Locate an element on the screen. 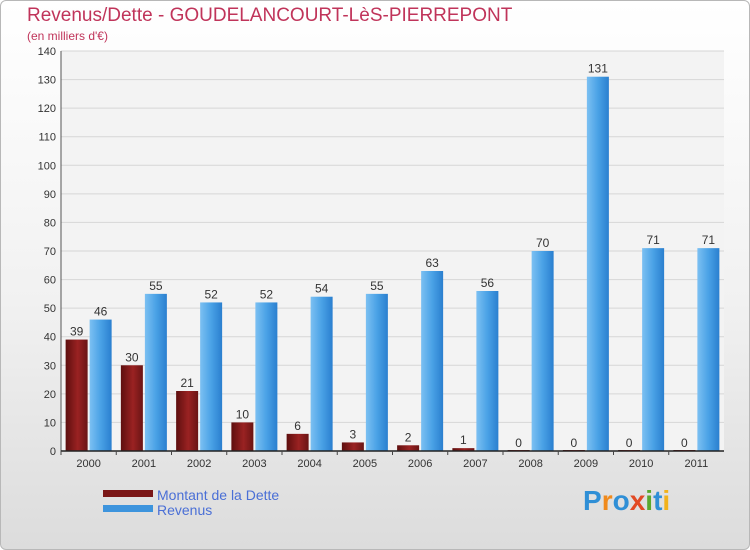  bar-revenus-2006 is located at coordinates (432, 361).